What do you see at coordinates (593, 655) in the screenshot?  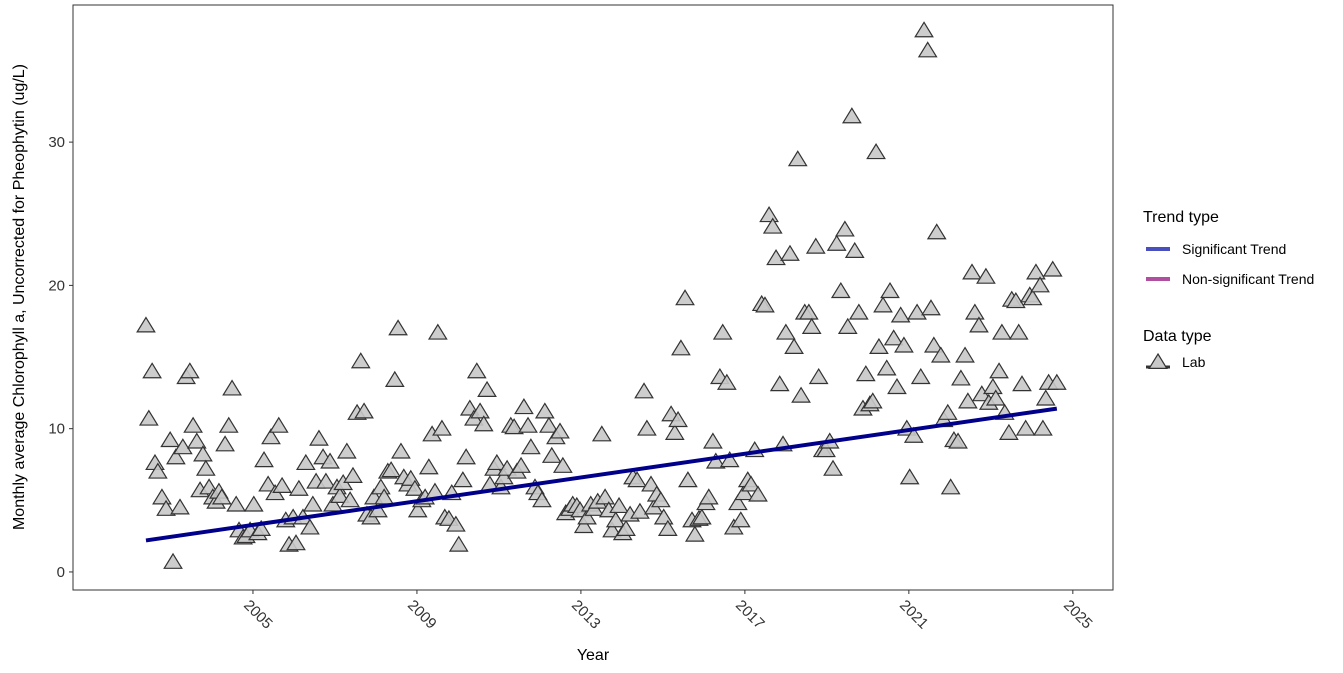 I see `x-axis-title: Year` at bounding box center [593, 655].